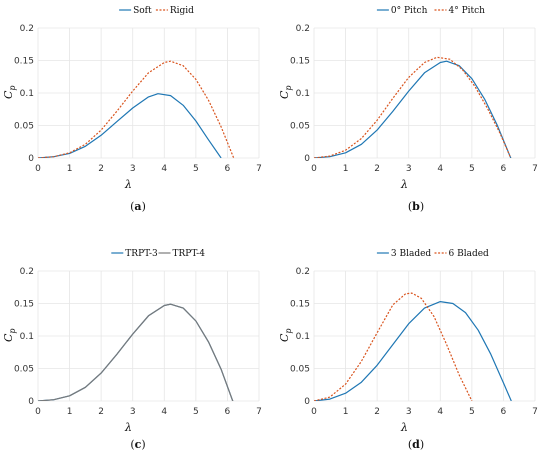 The height and width of the screenshot is (461, 550). What do you see at coordinates (182, 11) in the screenshot?
I see `legend-label: Rigid` at bounding box center [182, 11].